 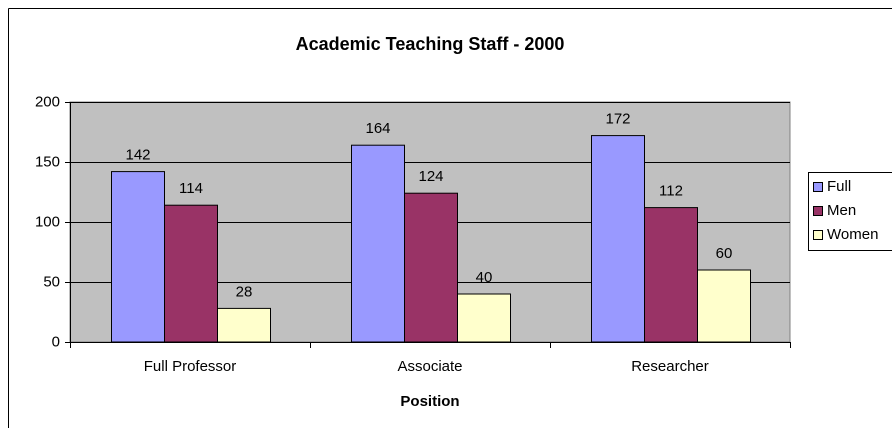 What do you see at coordinates (56, 341) in the screenshot?
I see `y-tick-label: 0` at bounding box center [56, 341].